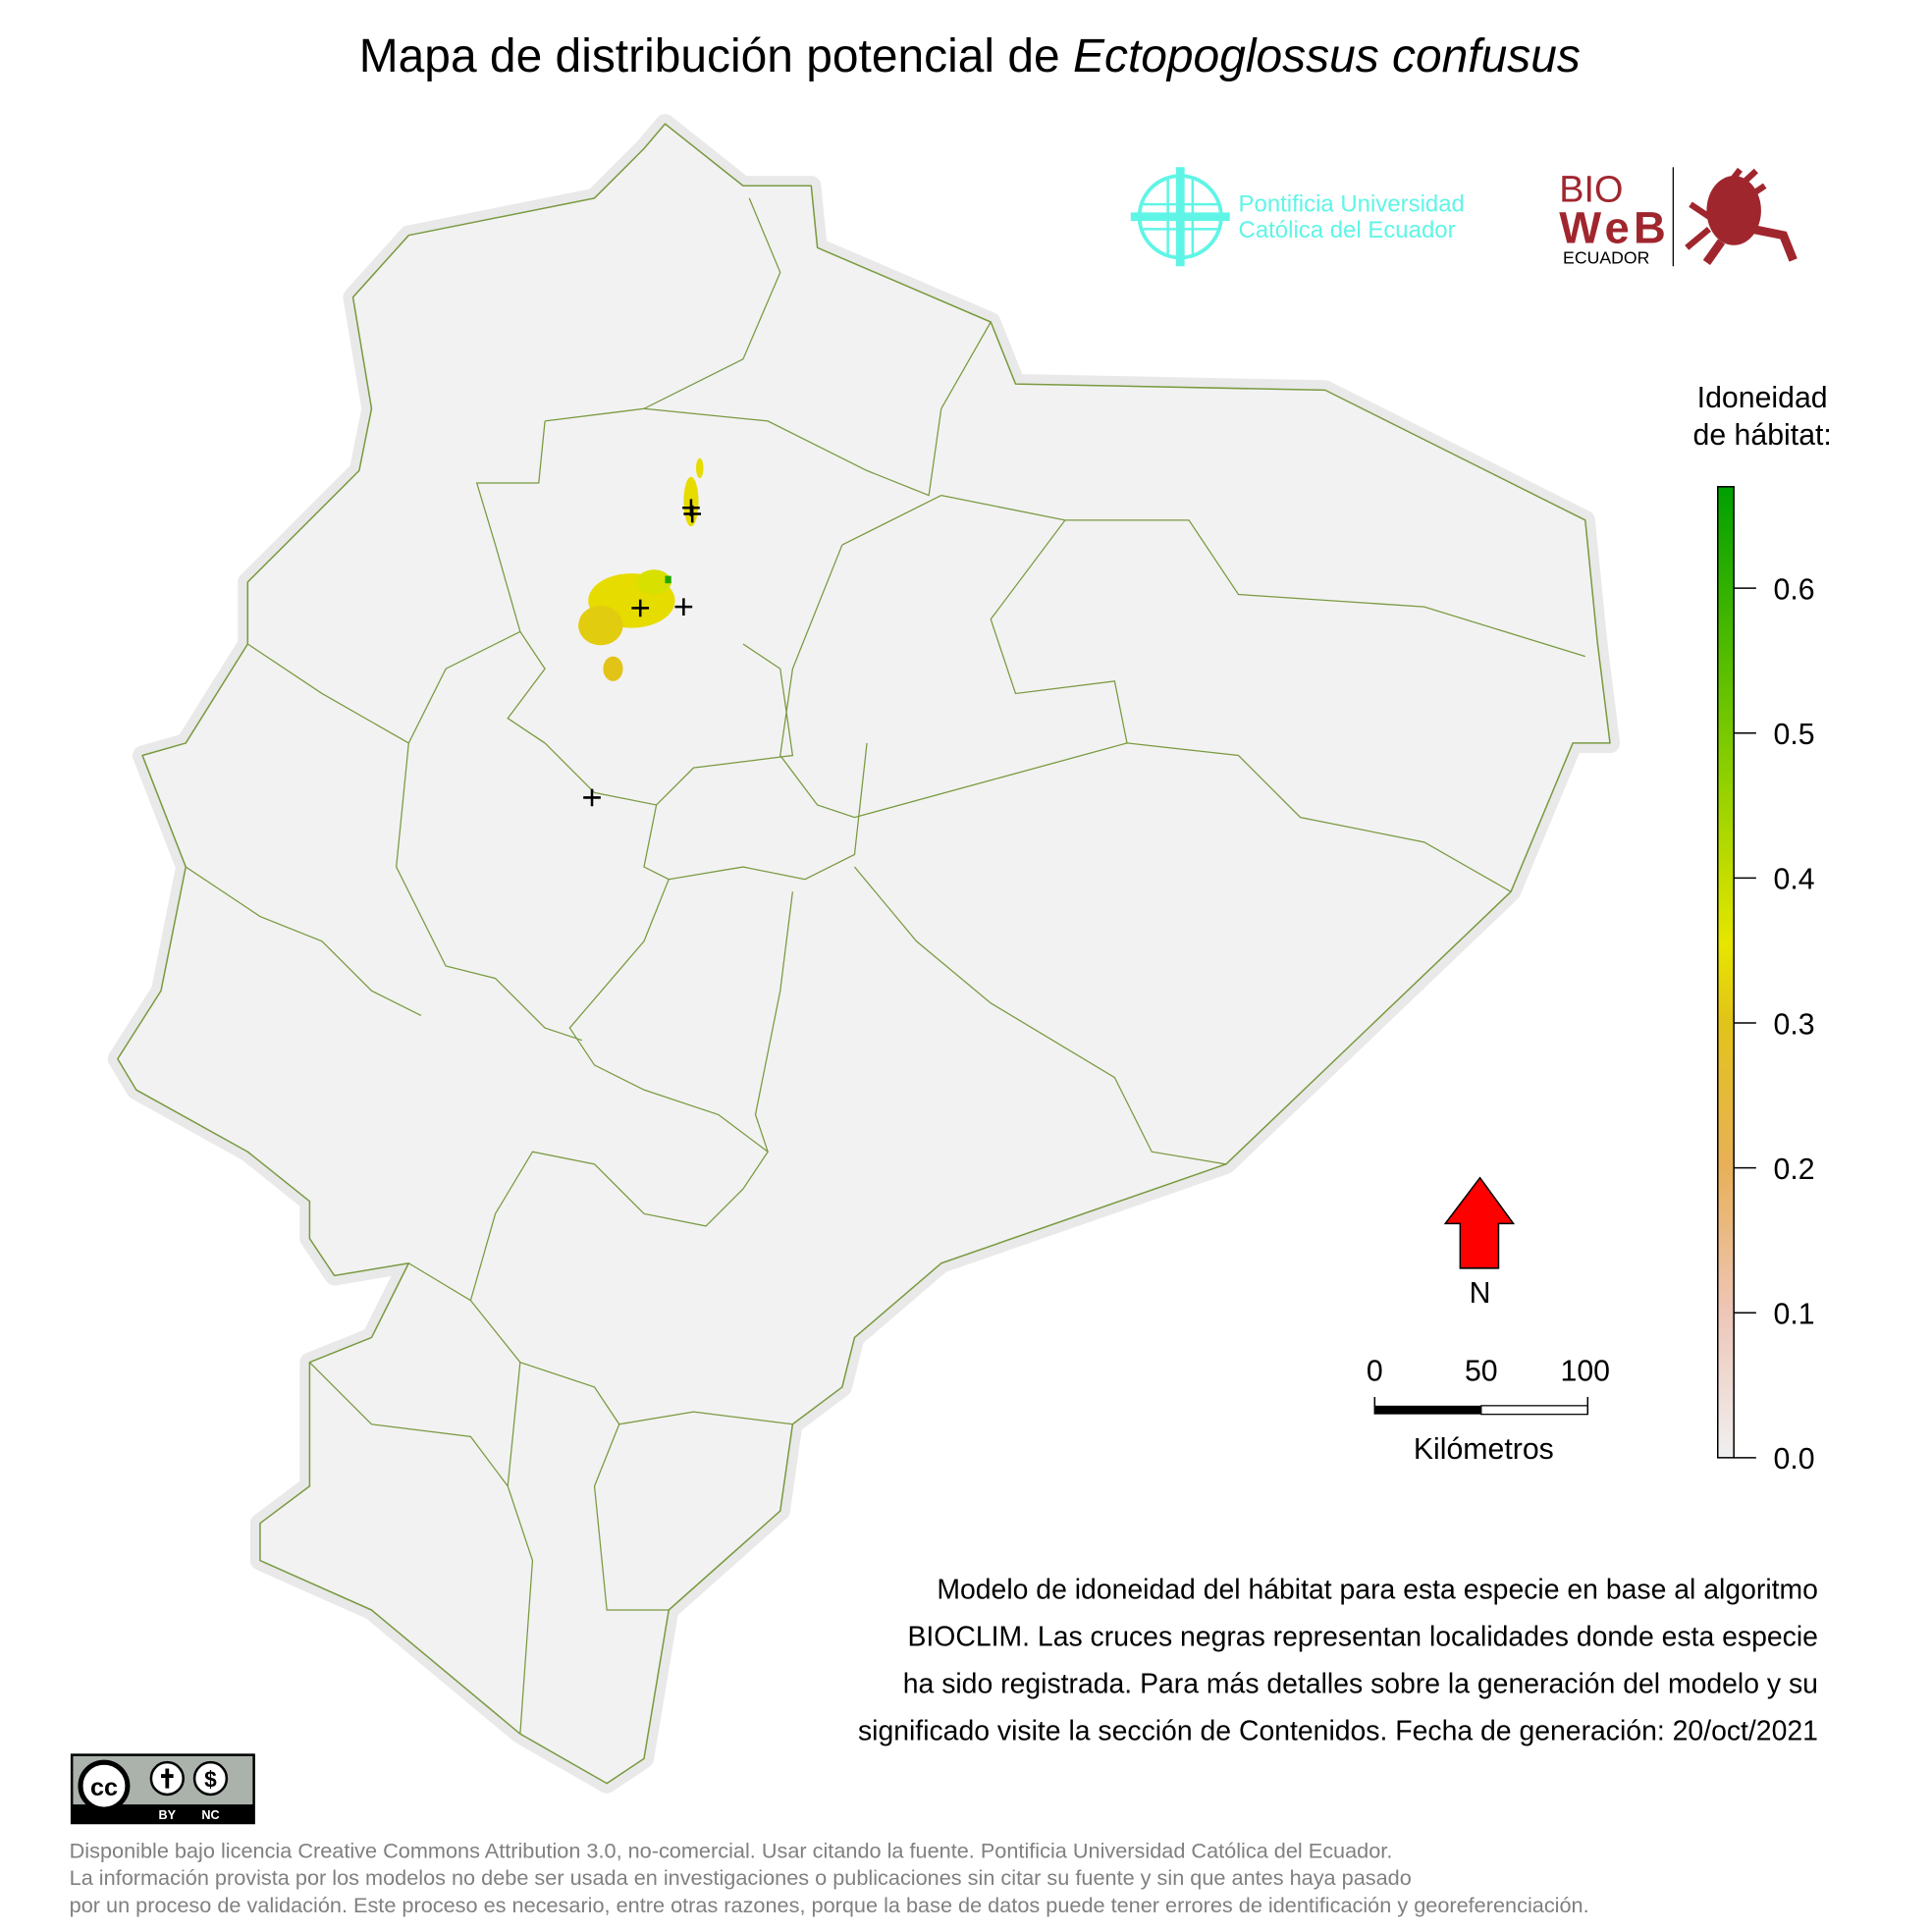 This screenshot has width=1932, height=1932. What do you see at coordinates (1427, 1410) in the screenshot?
I see `scale-segment-black` at bounding box center [1427, 1410].